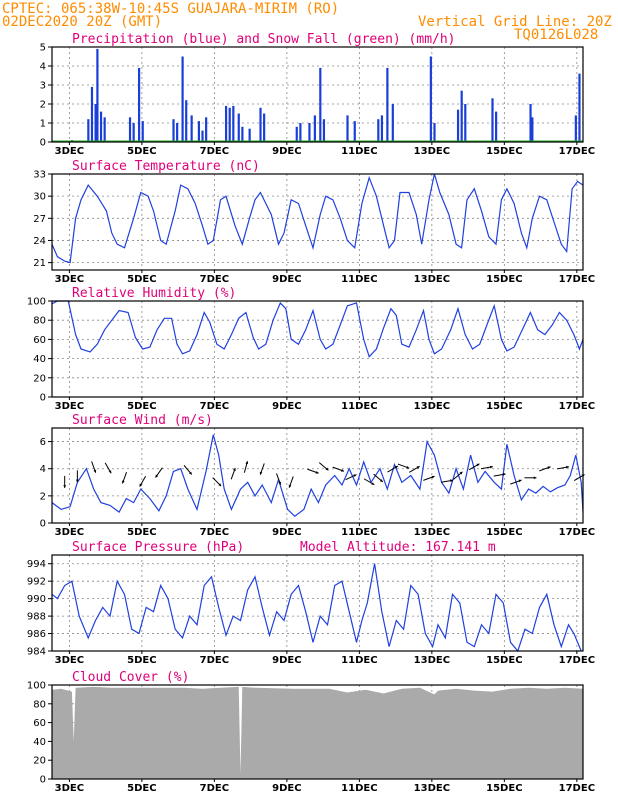 The image size is (618, 800). What do you see at coordinates (556, 35) in the screenshot?
I see `model-code: TQ0126L028` at bounding box center [556, 35].